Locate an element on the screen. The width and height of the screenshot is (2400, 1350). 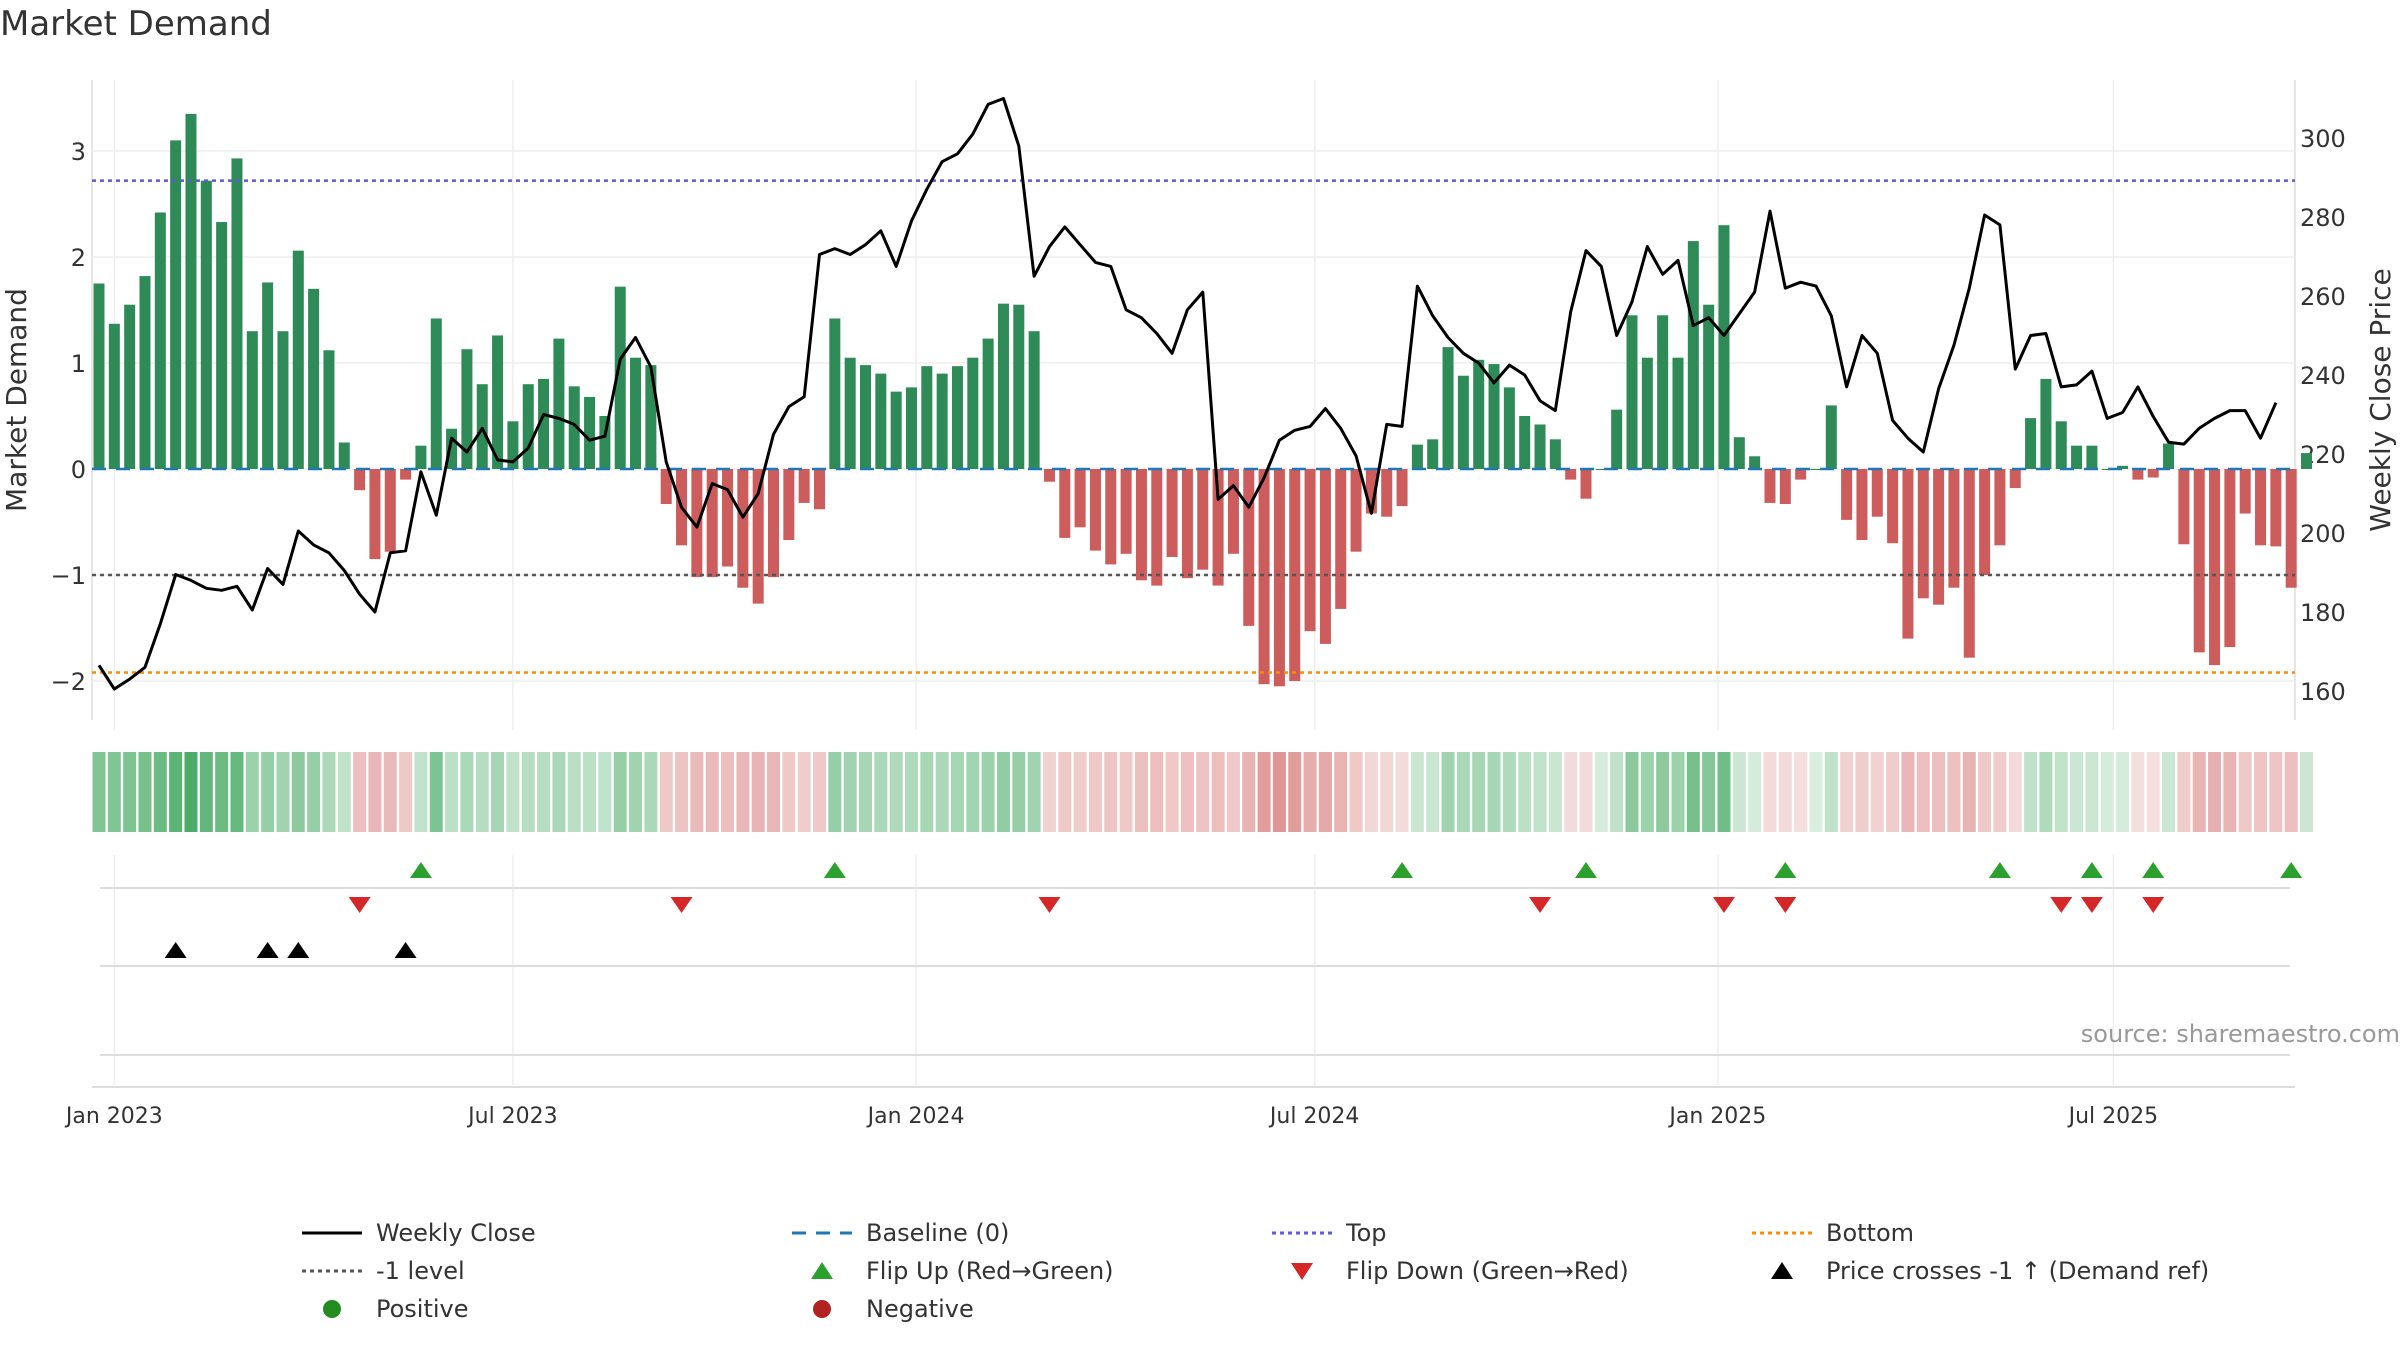
legend-label-positive: Positive is located at coordinates (422, 1309).